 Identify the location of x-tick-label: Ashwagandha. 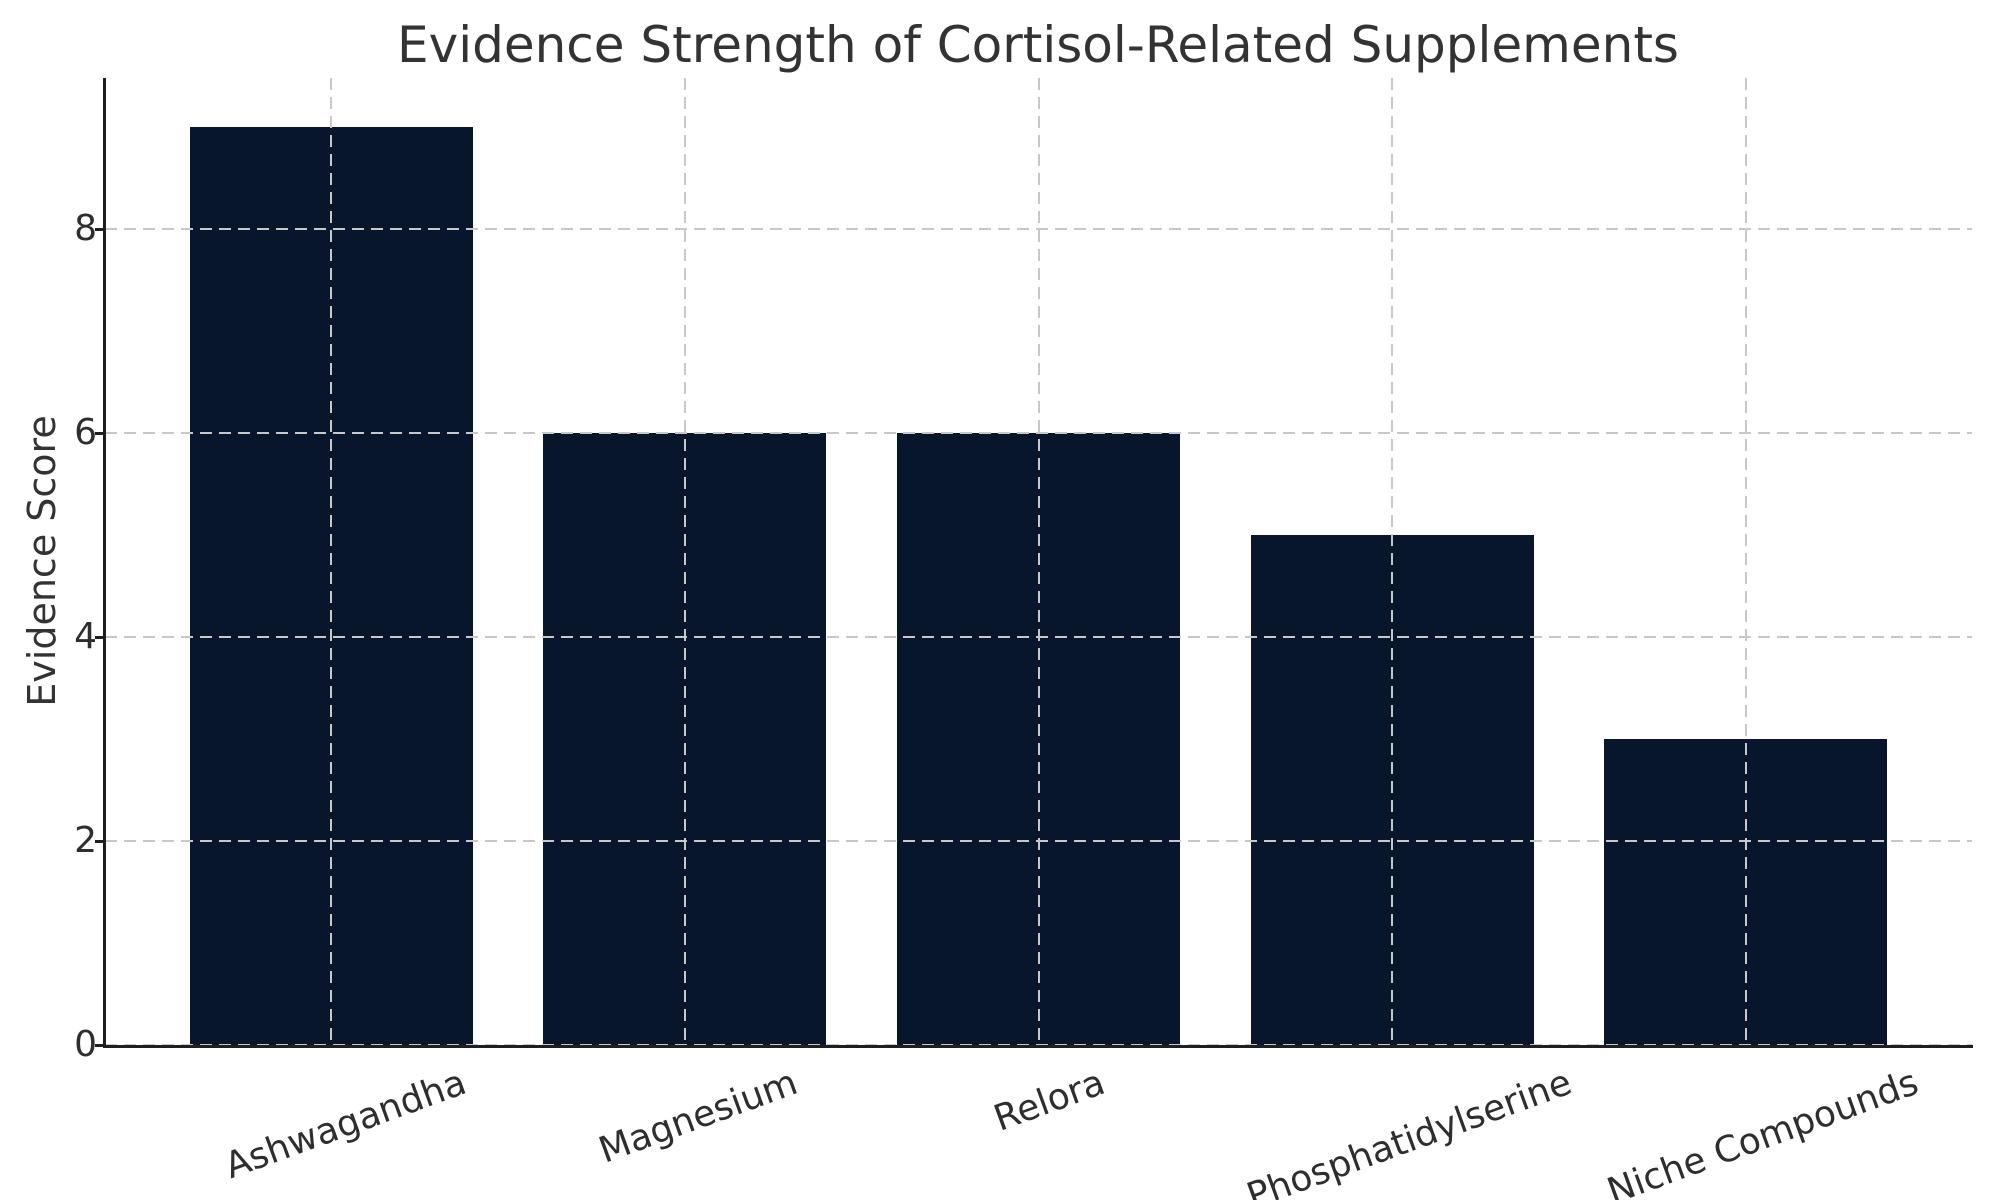
(345, 1125).